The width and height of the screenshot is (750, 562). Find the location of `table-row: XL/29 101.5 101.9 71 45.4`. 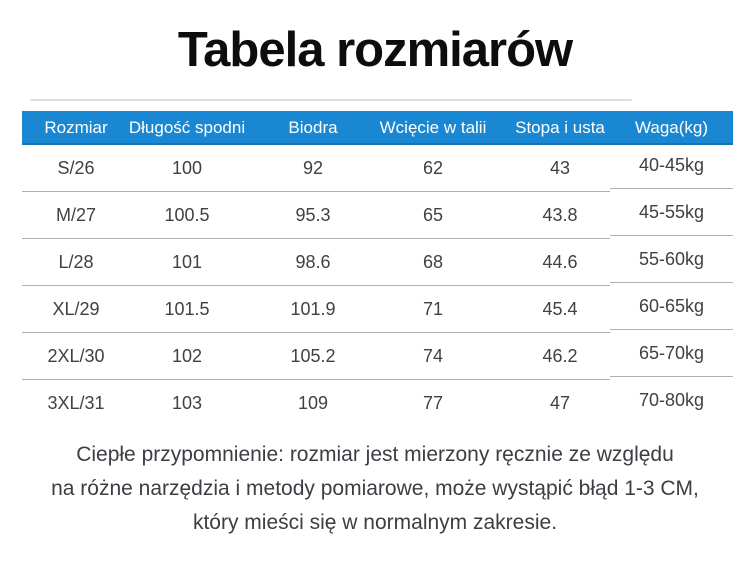

table-row: XL/29 101.5 101.9 71 45.4 is located at coordinates (316, 309).